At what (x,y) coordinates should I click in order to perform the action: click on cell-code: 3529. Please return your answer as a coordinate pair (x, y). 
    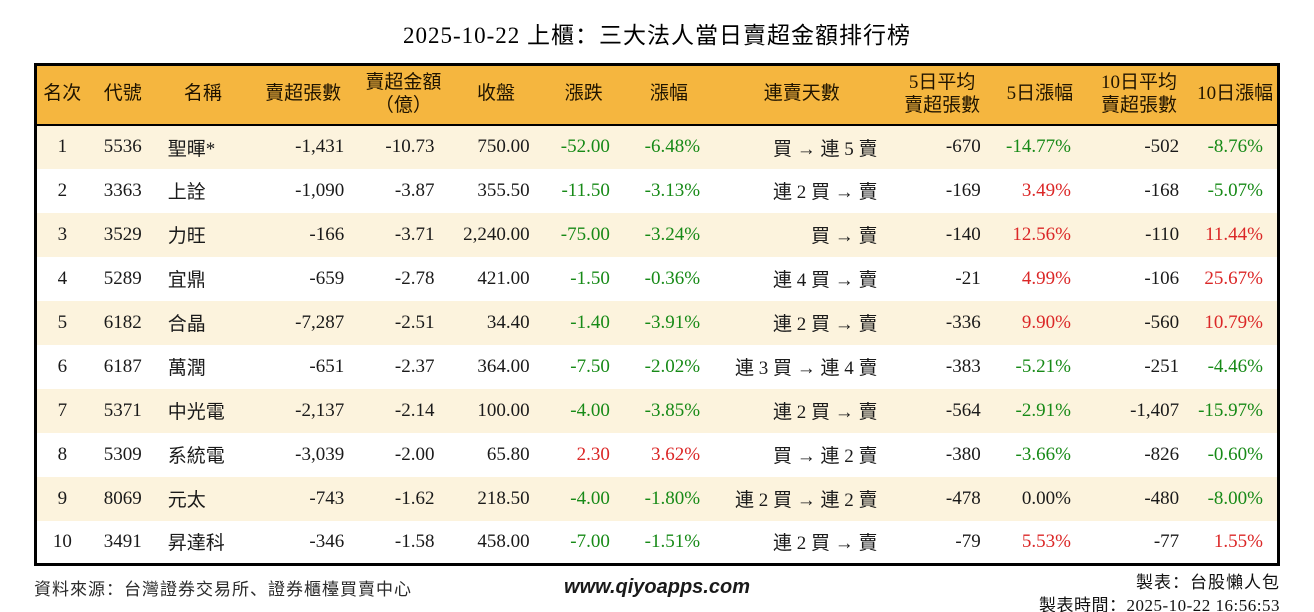
    Looking at the image, I should click on (122, 234).